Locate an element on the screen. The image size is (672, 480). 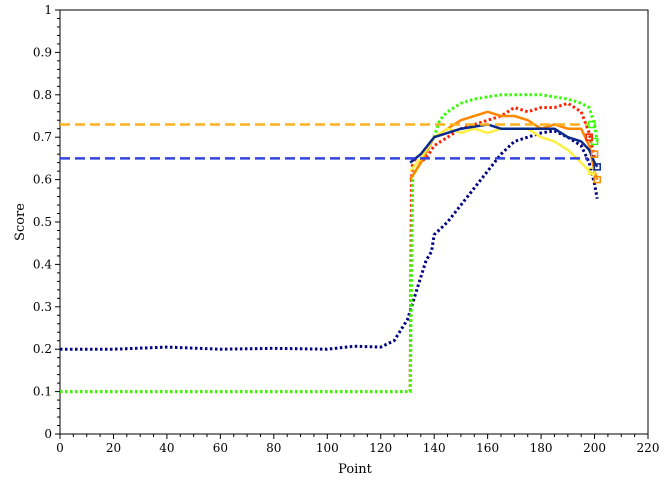
x-tick-label: 80 is located at coordinates (273, 448).